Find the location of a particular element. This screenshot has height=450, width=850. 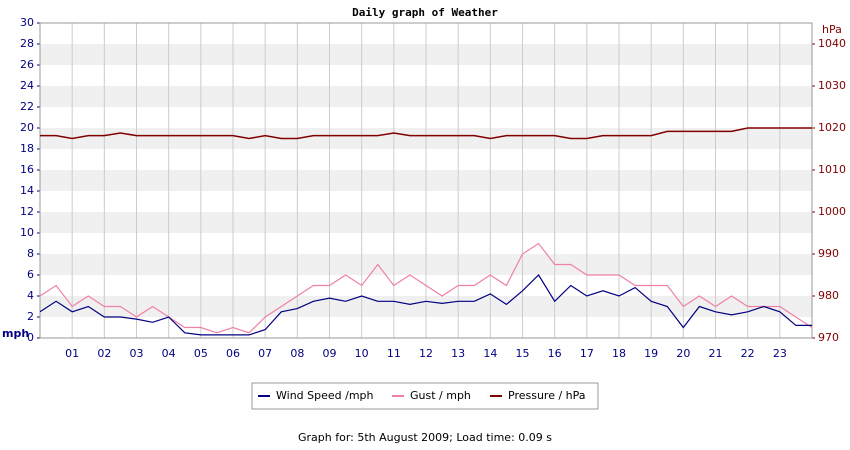

y-tick-label: 8 is located at coordinates (30, 253).